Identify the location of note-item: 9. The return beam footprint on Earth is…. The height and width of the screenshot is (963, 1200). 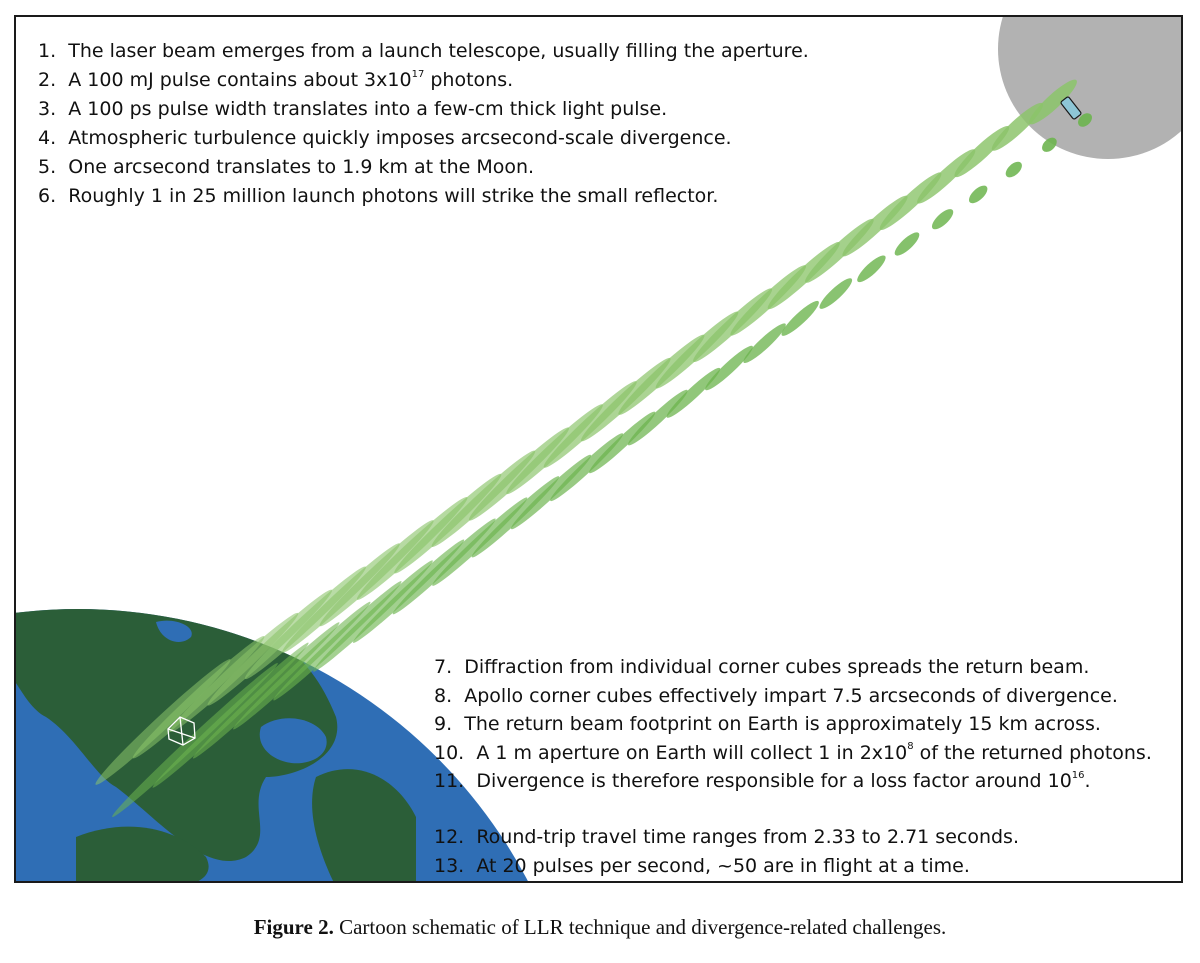
(793, 724).